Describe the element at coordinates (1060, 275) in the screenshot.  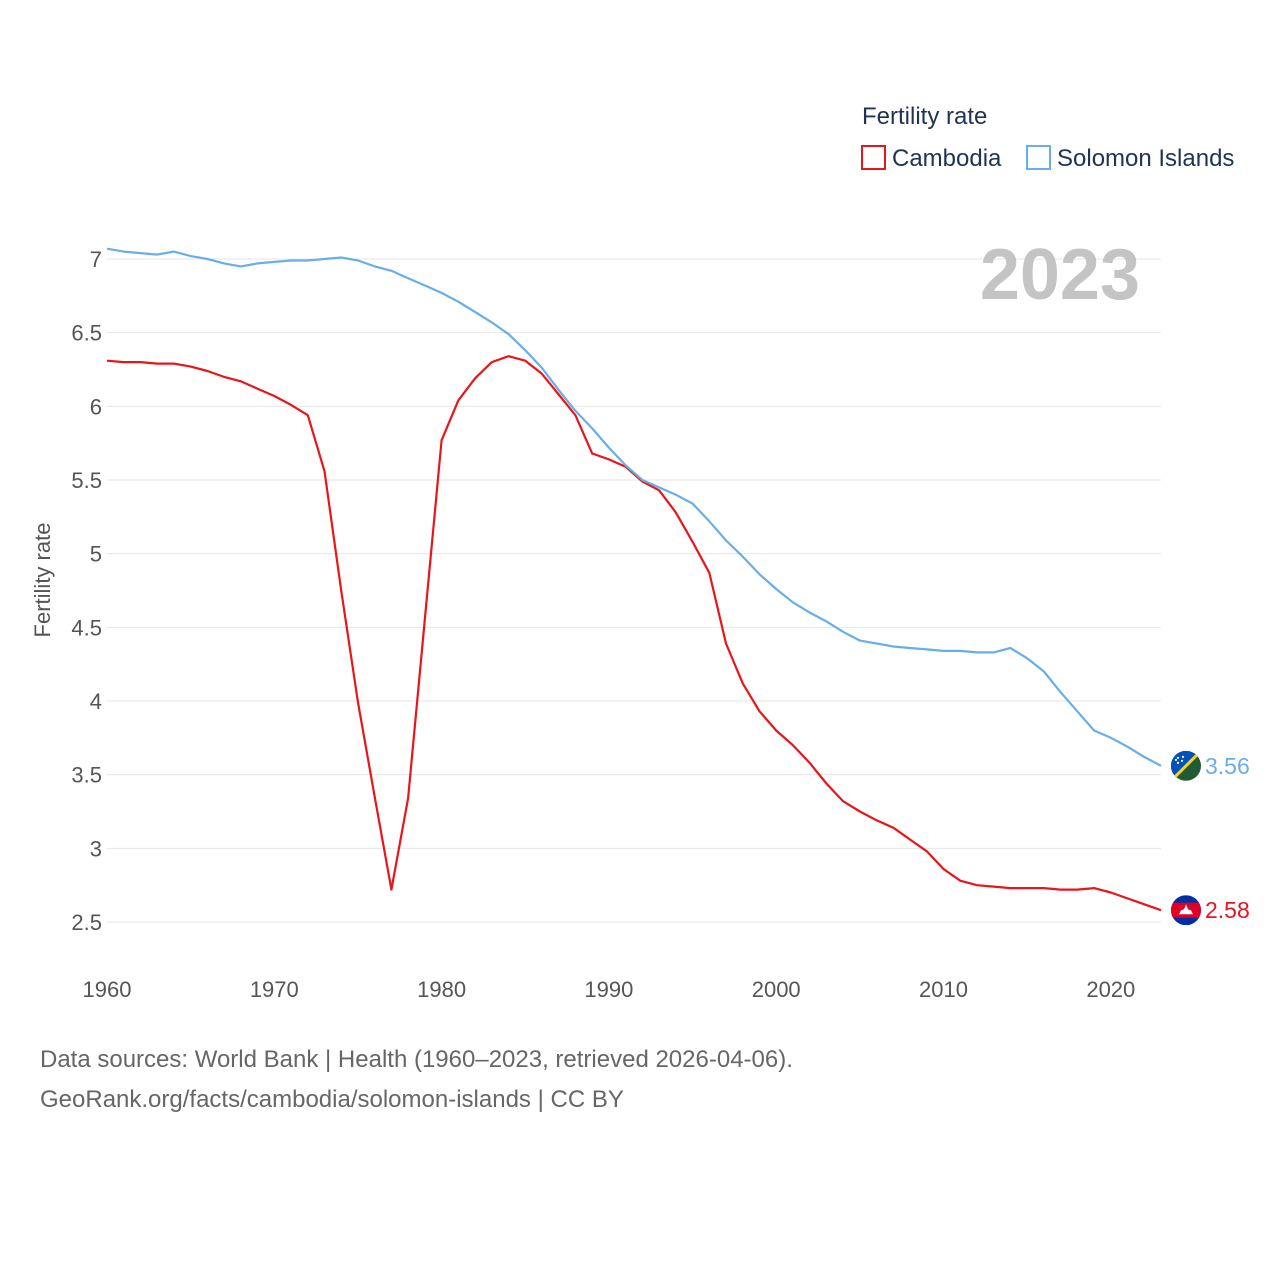
I see `current-year-label: 2023` at that location.